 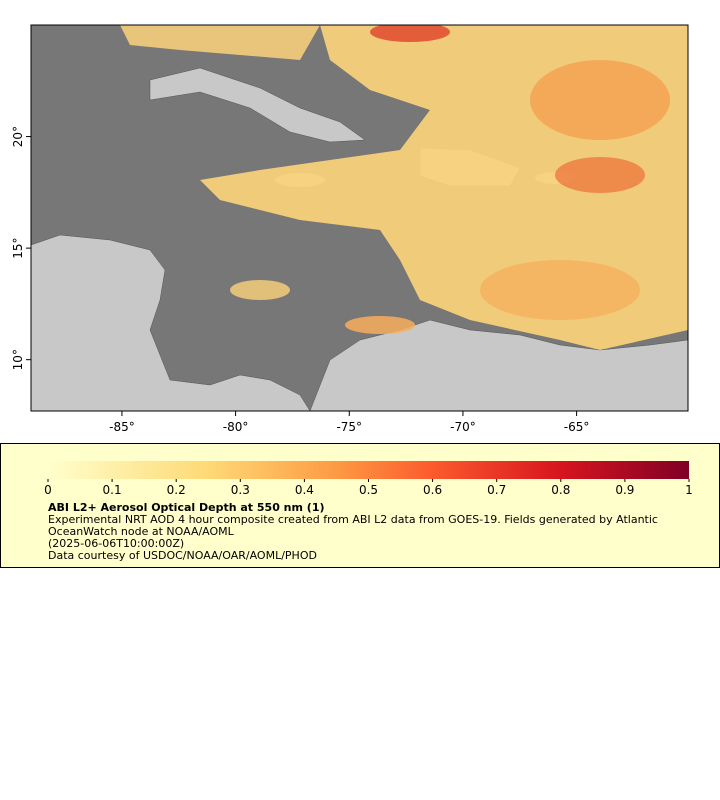 What do you see at coordinates (432, 490) in the screenshot?
I see `colorbar-tick-label: 0.6` at bounding box center [432, 490].